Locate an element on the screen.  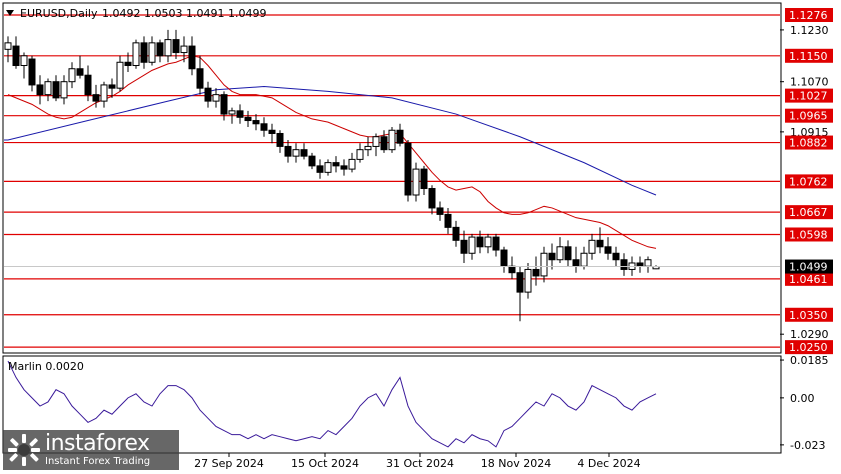
level-tag-label-9: 1.0350 is located at coordinates (808, 315).